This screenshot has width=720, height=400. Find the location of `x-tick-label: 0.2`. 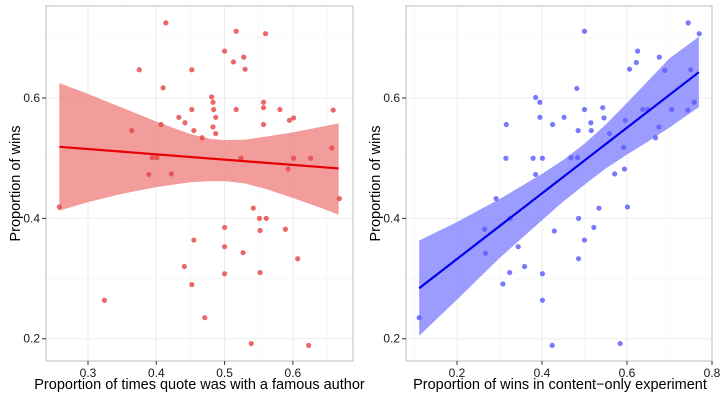

x-tick-label: 0.2 is located at coordinates (457, 373).